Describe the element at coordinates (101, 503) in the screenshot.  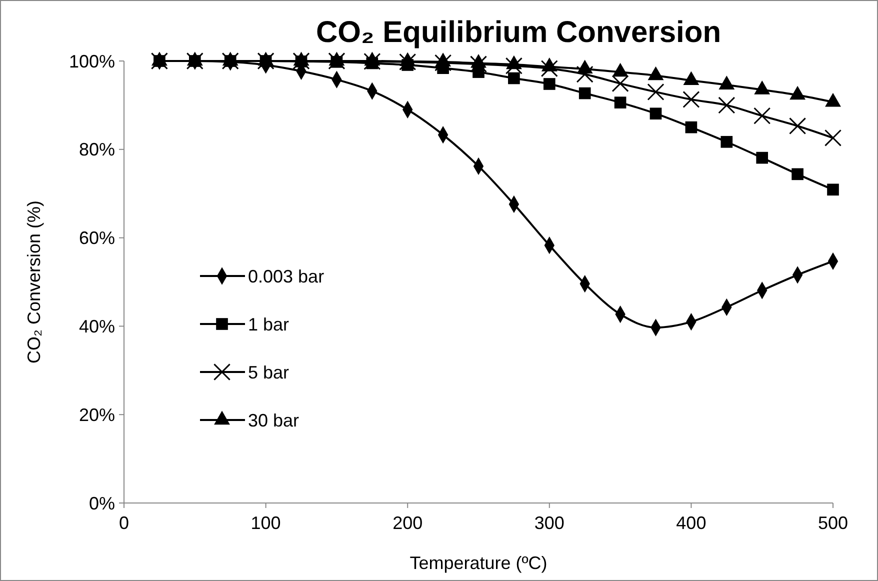
I see `y-tick-label: 0%` at that location.